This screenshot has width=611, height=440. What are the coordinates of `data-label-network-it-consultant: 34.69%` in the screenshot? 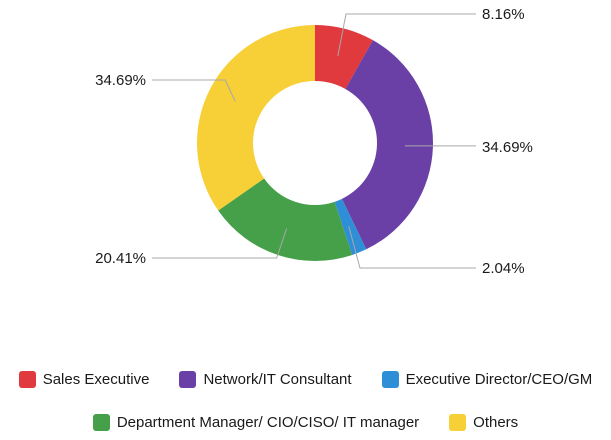 It's located at (507, 147).